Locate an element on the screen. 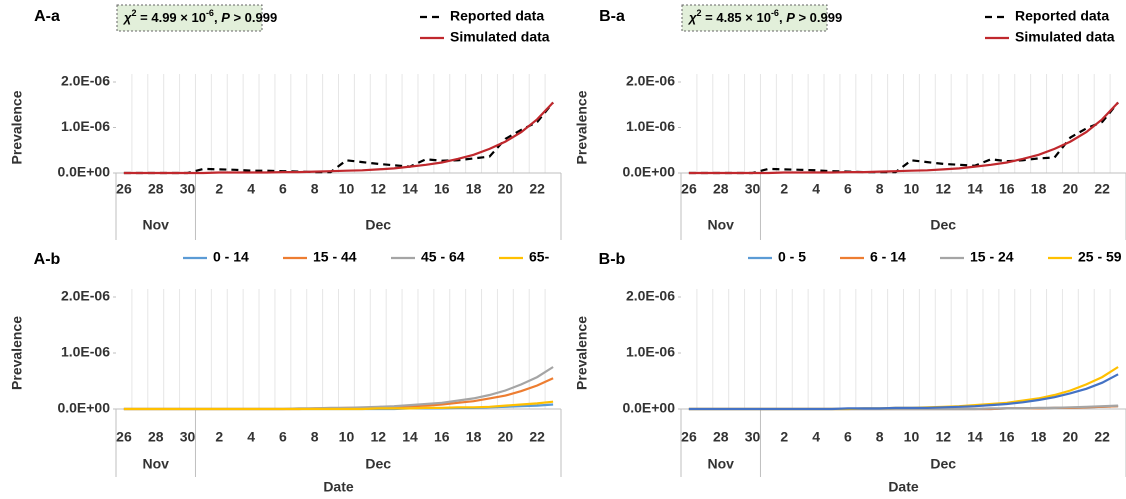 This screenshot has width=1126, height=499. legend-label: 15 - 24 is located at coordinates (992, 257).